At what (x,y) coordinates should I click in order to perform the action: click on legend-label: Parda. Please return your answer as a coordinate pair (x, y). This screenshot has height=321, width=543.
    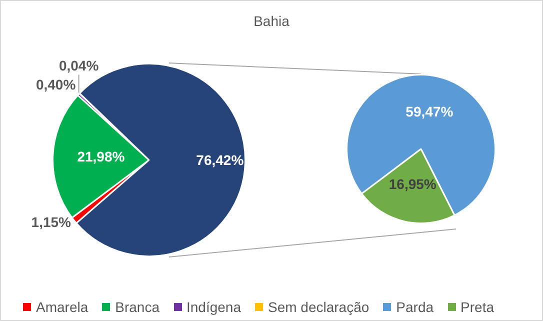
    Looking at the image, I should click on (415, 307).